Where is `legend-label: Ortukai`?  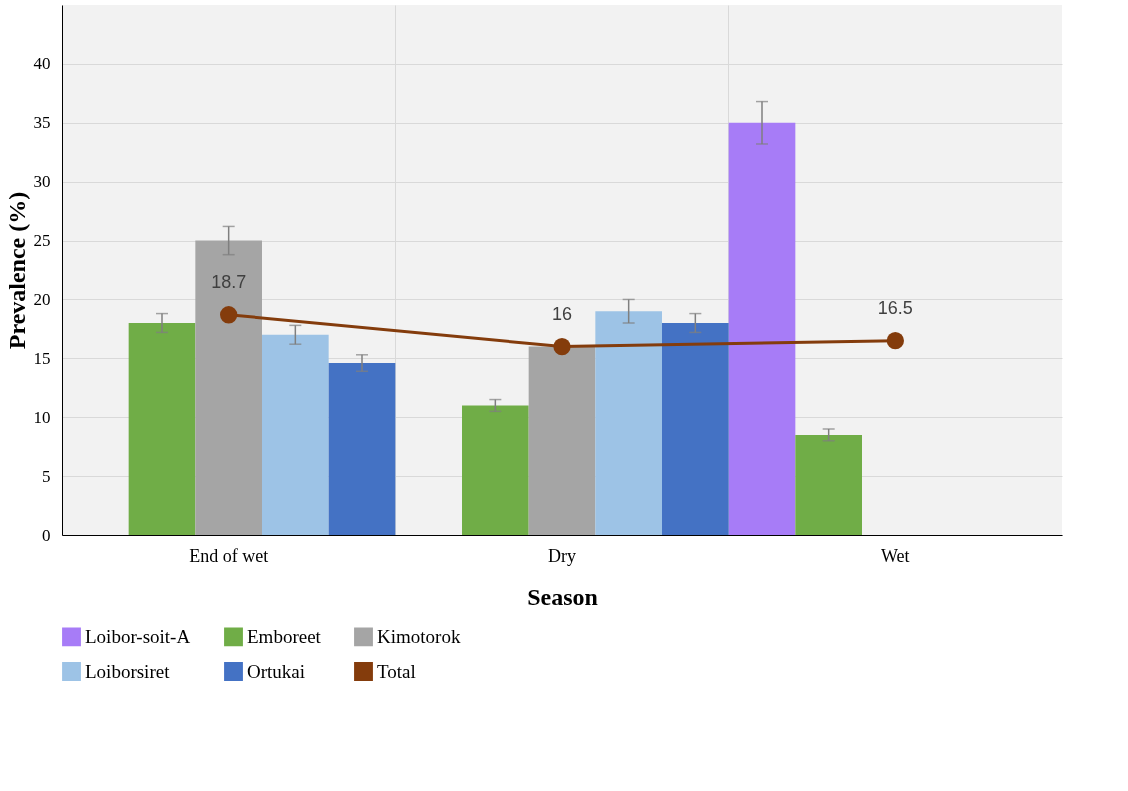
legend-label: Ortukai is located at coordinates (276, 671).